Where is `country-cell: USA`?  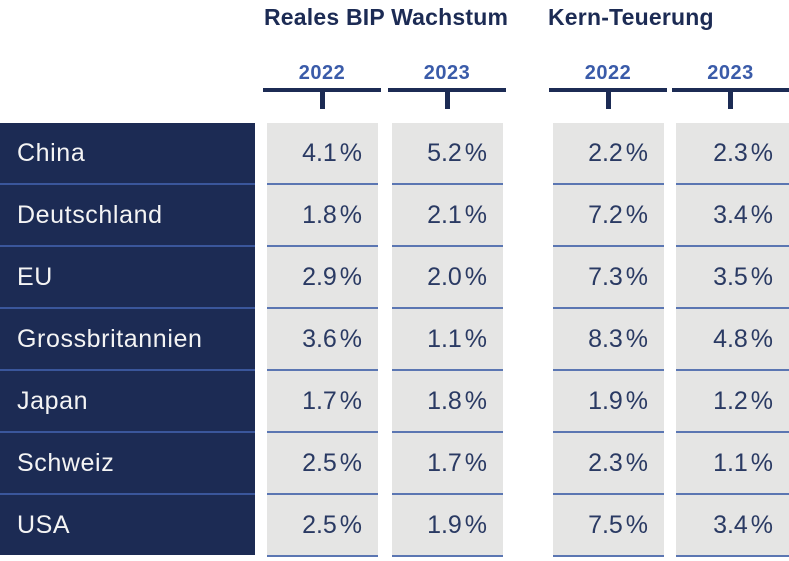
country-cell: USA is located at coordinates (127, 524).